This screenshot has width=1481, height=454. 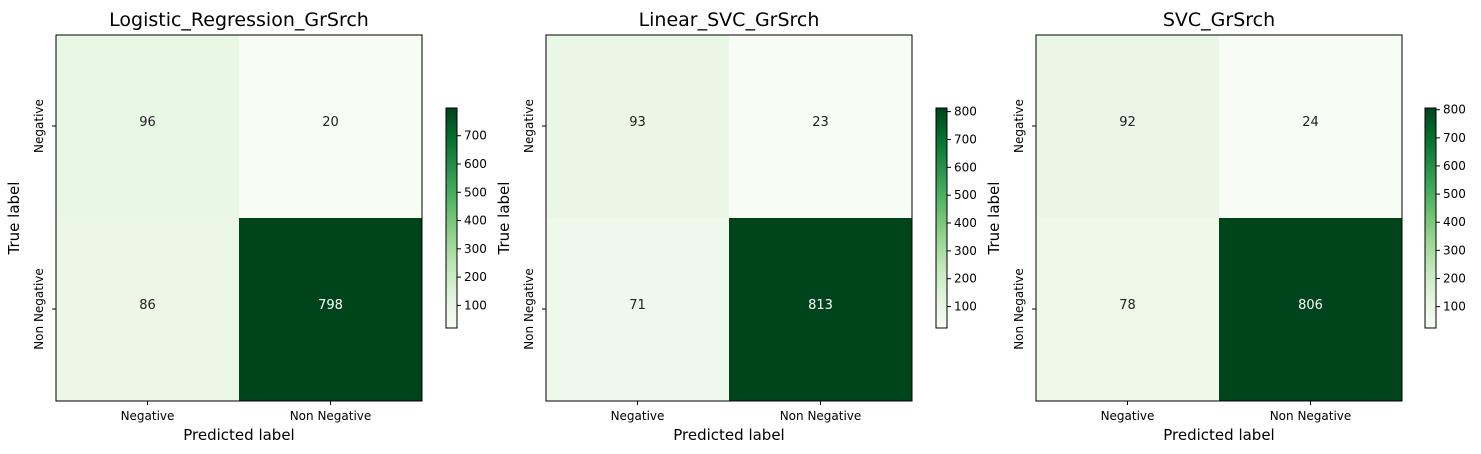 I want to click on cell-value-label: 92, so click(x=1127, y=122).